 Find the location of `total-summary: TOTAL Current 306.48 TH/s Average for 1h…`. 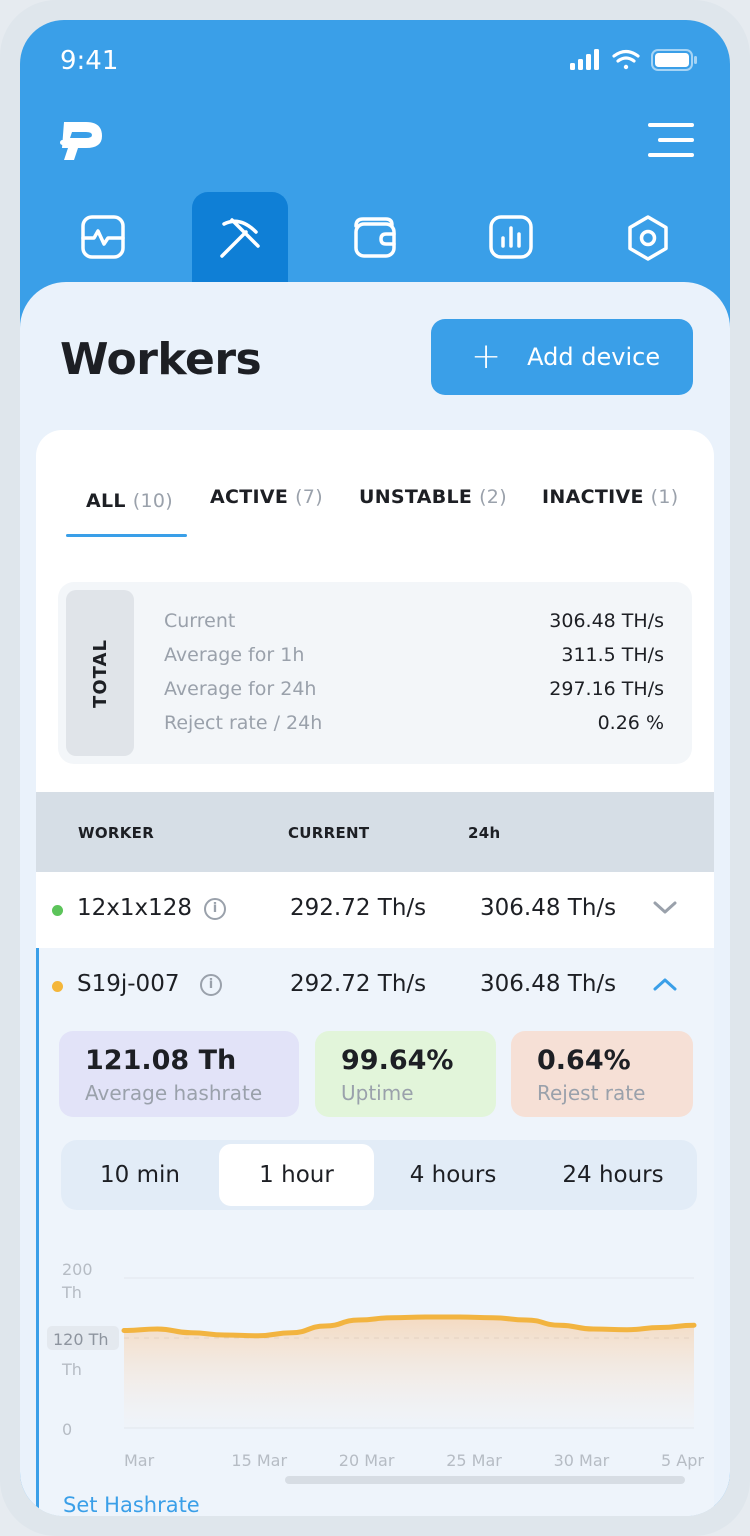

total-summary: TOTAL Current 306.48 TH/s Average for 1h… is located at coordinates (375, 673).